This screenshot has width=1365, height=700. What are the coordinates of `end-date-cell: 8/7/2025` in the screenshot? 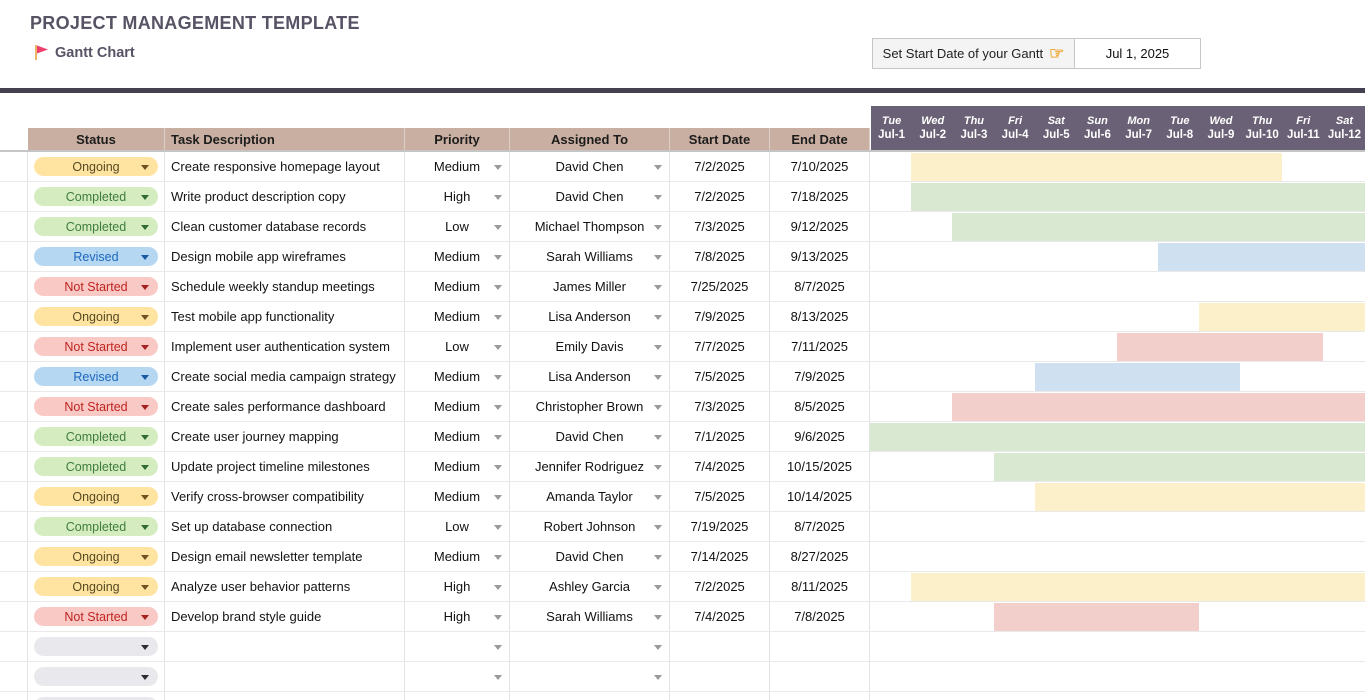 It's located at (820, 286).